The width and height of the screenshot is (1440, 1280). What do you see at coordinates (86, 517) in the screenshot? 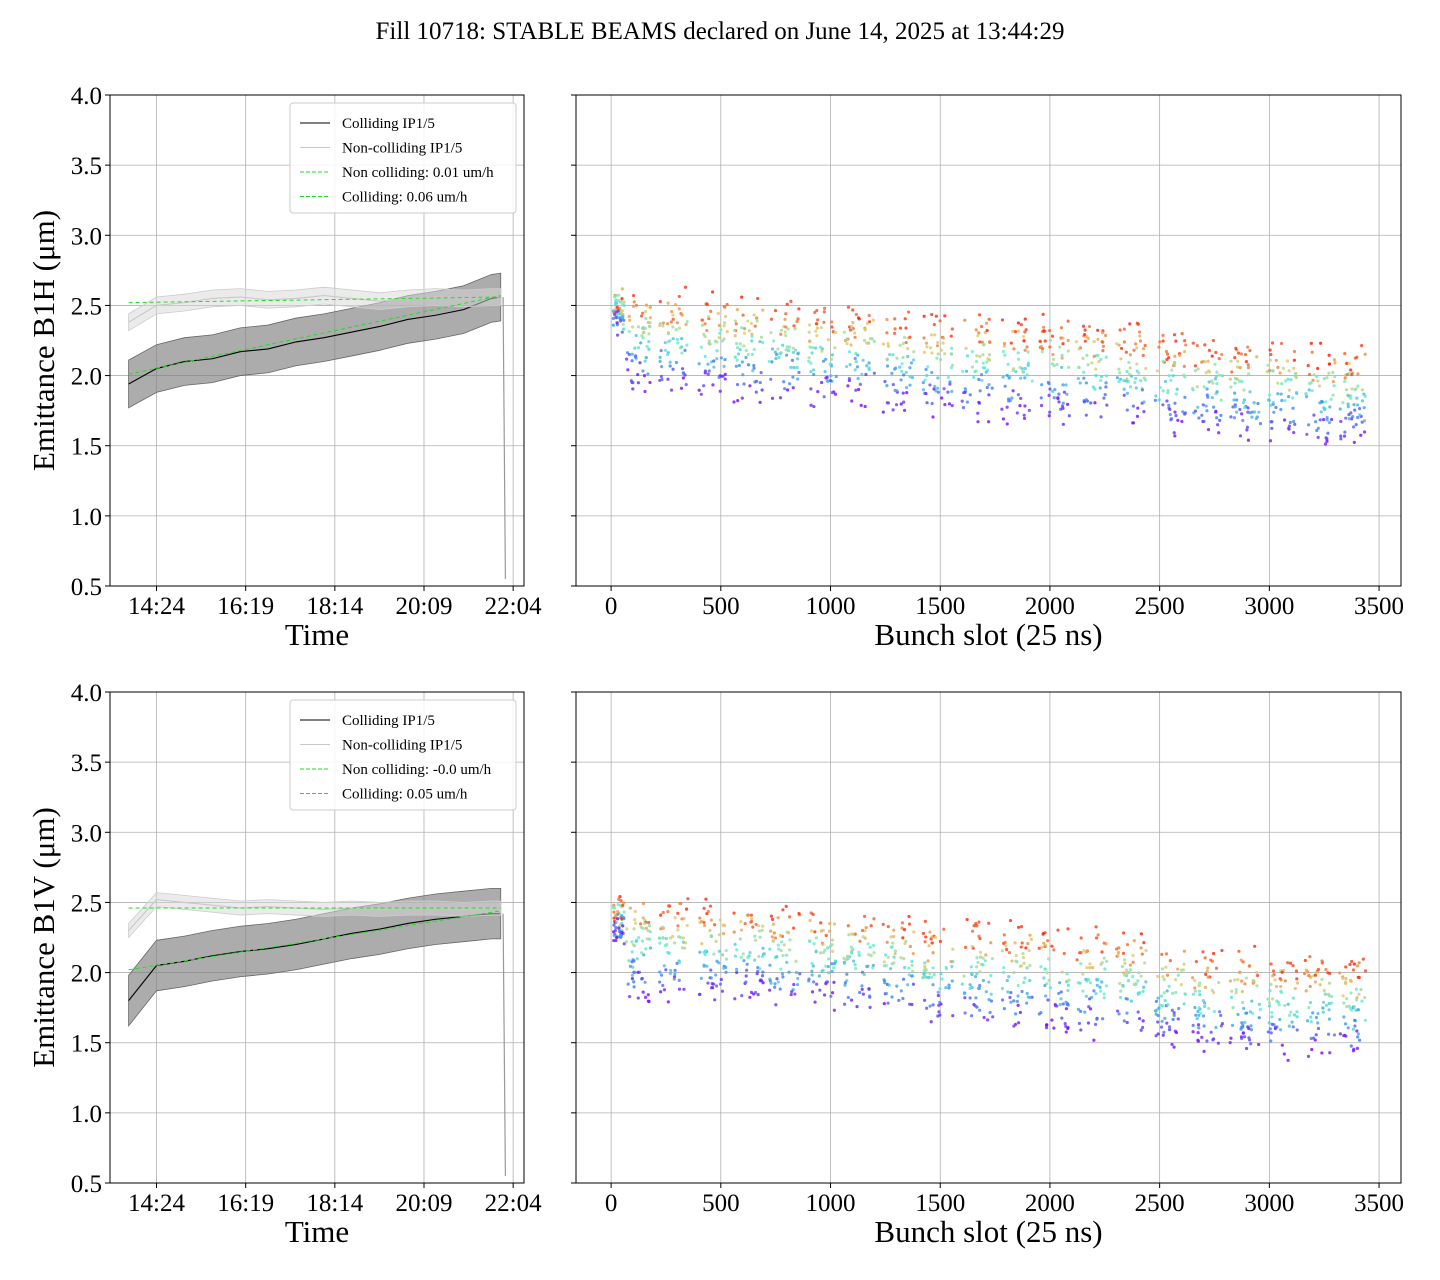
I see `y-tick-label: 1.0` at bounding box center [86, 517].